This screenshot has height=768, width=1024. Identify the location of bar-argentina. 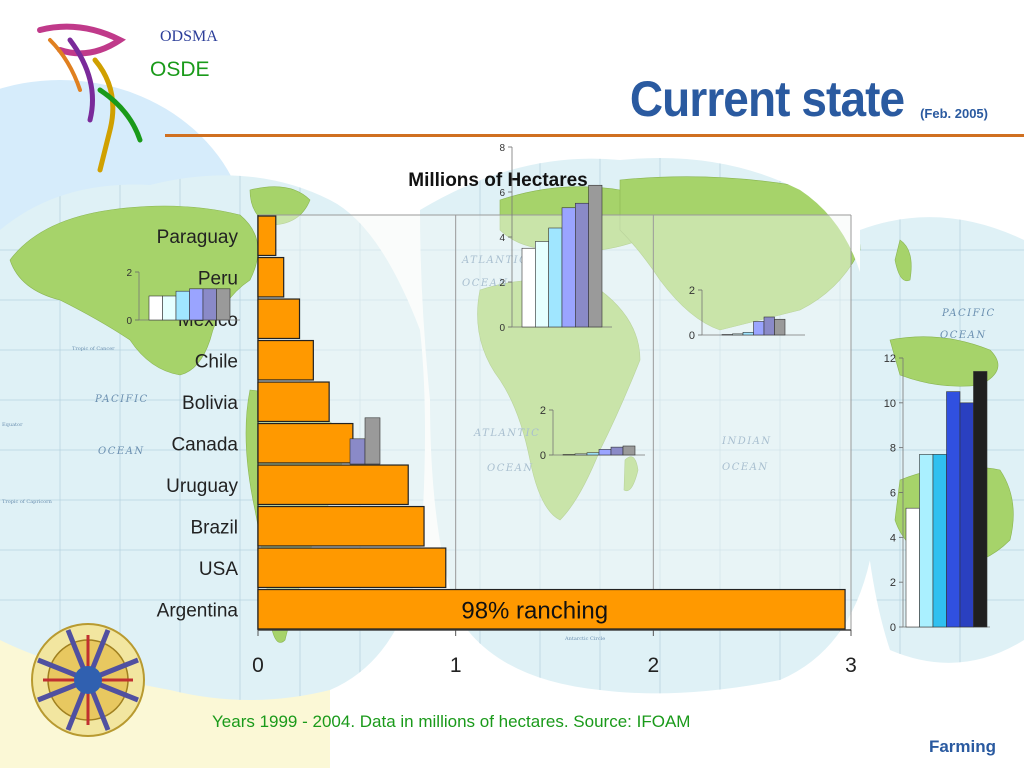
(551, 609).